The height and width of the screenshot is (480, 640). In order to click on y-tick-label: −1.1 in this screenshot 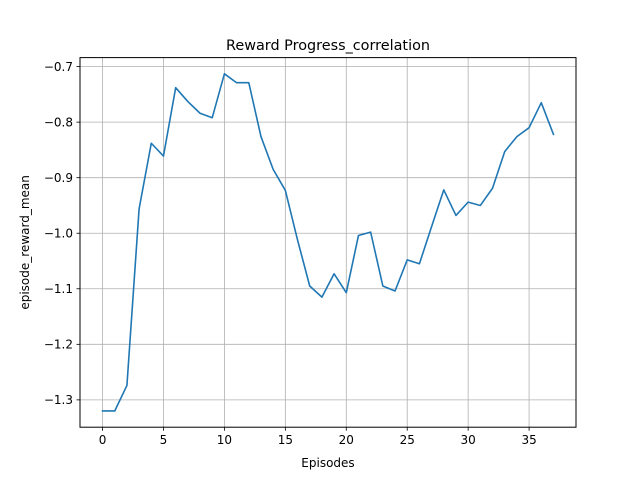, I will do `click(58, 289)`.